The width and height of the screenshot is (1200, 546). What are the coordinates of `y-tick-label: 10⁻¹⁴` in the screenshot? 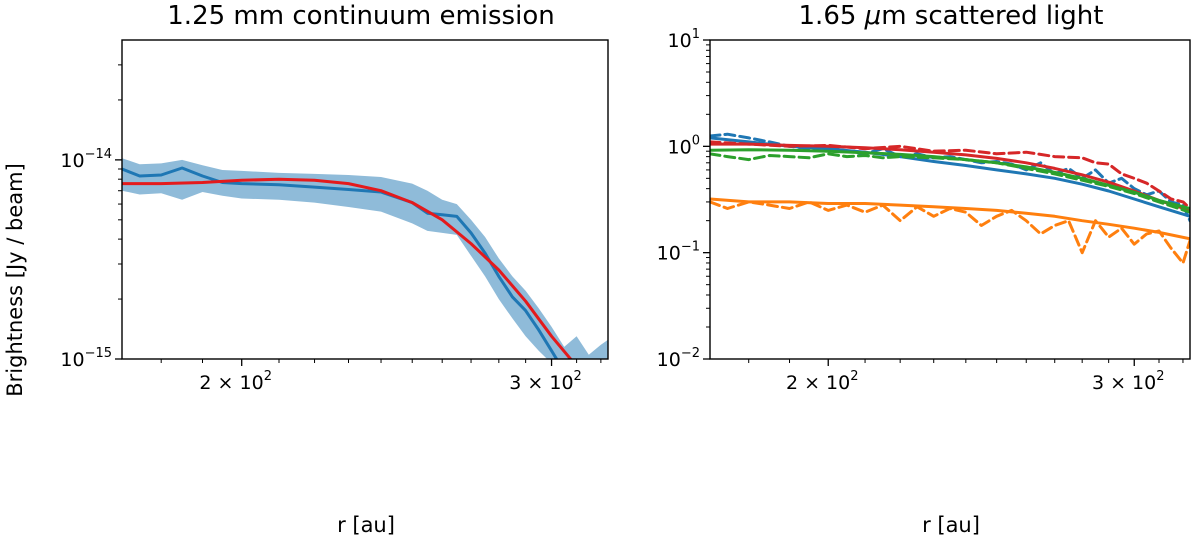 It's located at (86, 159).